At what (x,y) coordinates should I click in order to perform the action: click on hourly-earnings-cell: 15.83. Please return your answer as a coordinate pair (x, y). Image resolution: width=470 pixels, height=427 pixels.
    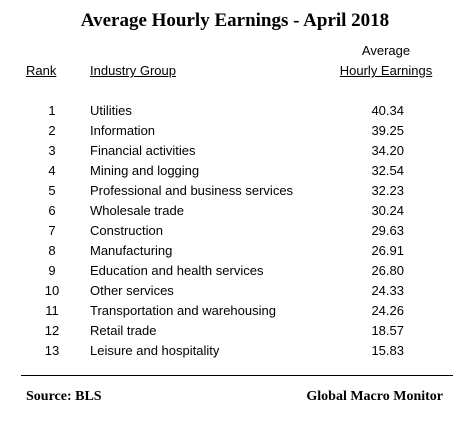
    Looking at the image, I should click on (387, 350).